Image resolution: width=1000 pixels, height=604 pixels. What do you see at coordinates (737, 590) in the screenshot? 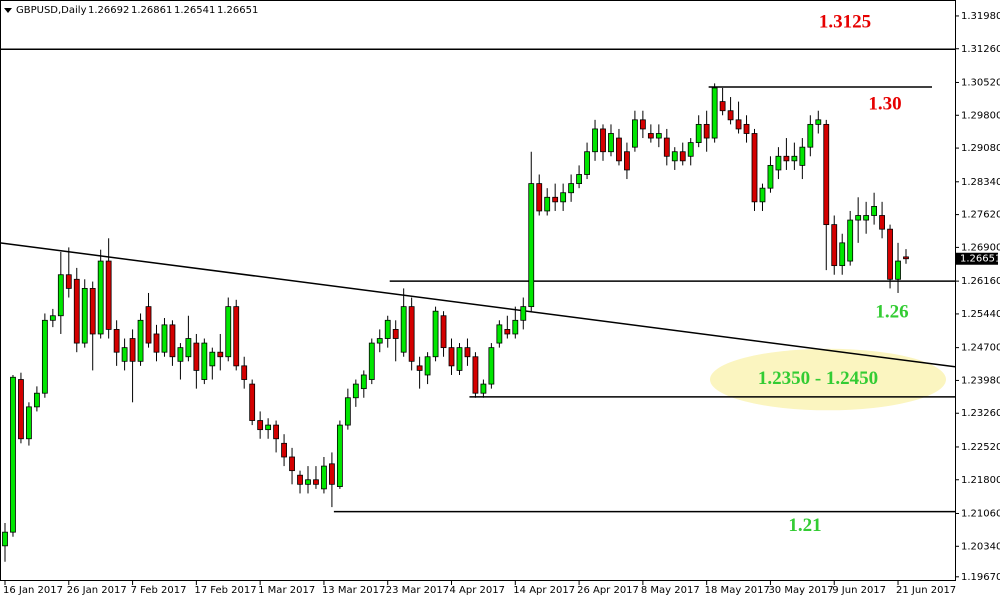
I see `x-tick-label: 18 May 2017` at bounding box center [737, 590].